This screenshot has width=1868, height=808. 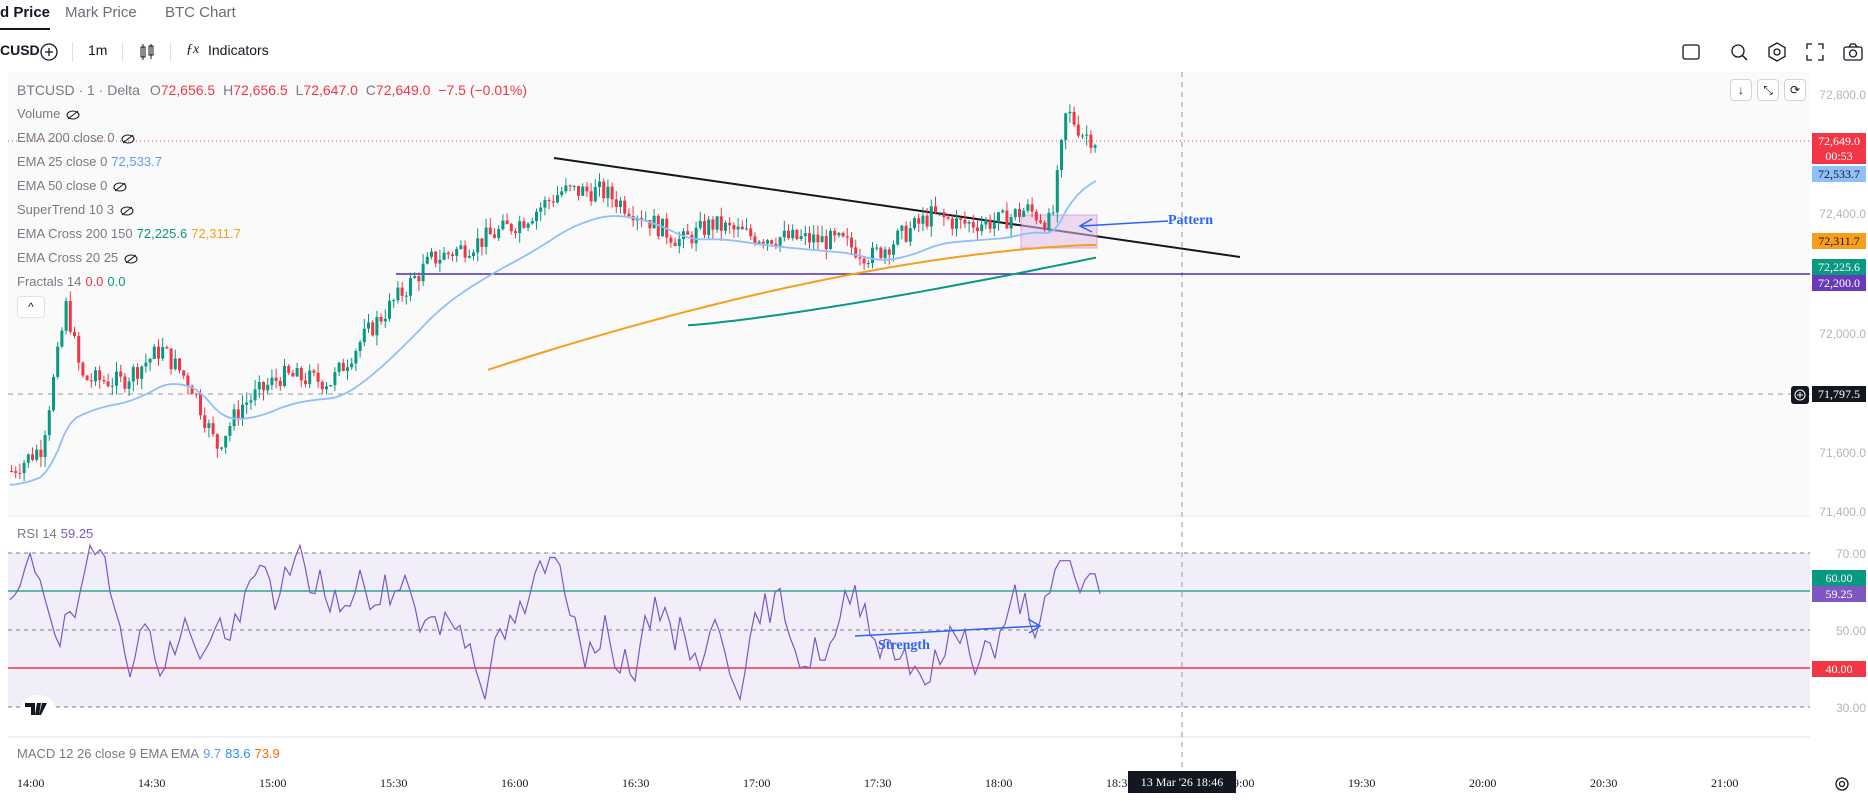 What do you see at coordinates (20, 50) in the screenshot?
I see `symbol-search: CUSD` at bounding box center [20, 50].